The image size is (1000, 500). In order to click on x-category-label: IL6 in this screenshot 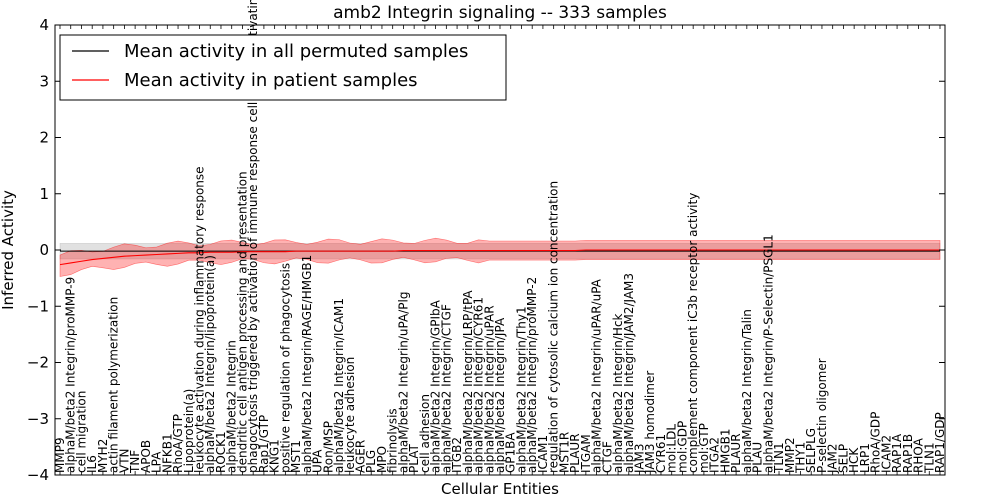, I will do `click(92, 464)`.